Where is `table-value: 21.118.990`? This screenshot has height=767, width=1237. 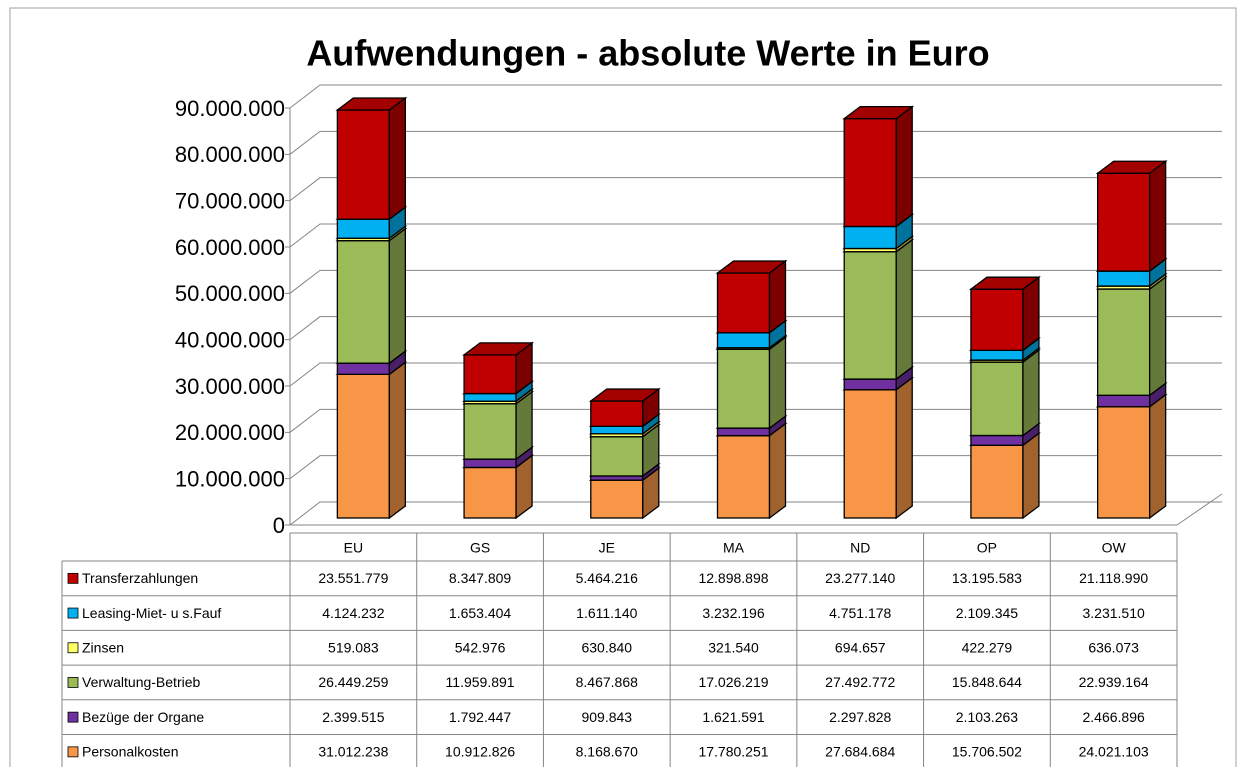
table-value: 21.118.990 is located at coordinates (1113, 578).